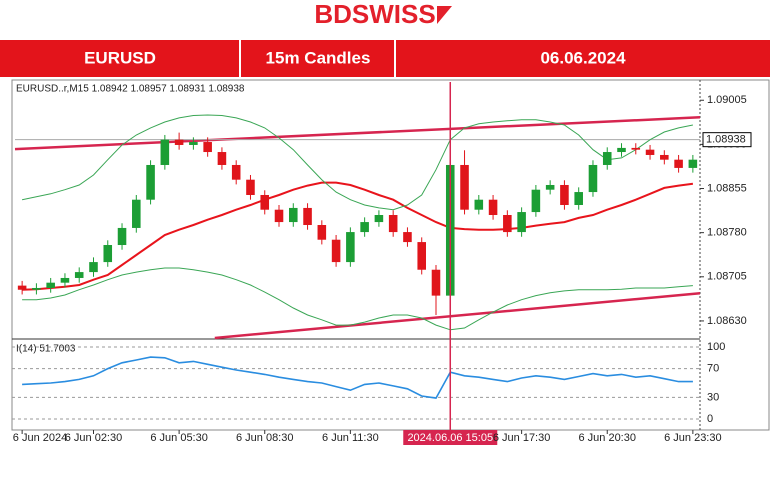  I want to click on current-price-label: 1.08938, so click(726, 140).